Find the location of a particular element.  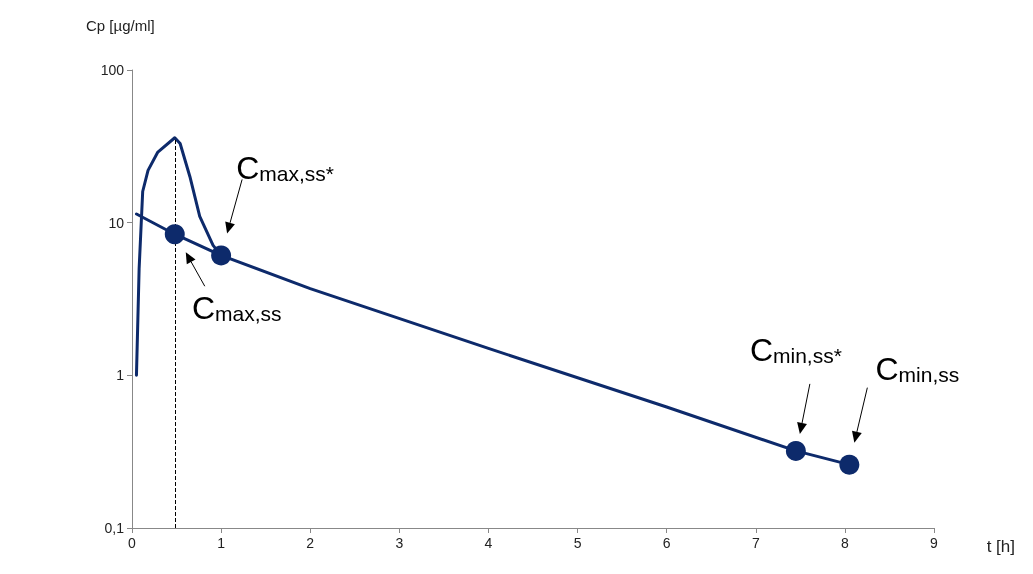

x-tick-label: 1 is located at coordinates (221, 543).